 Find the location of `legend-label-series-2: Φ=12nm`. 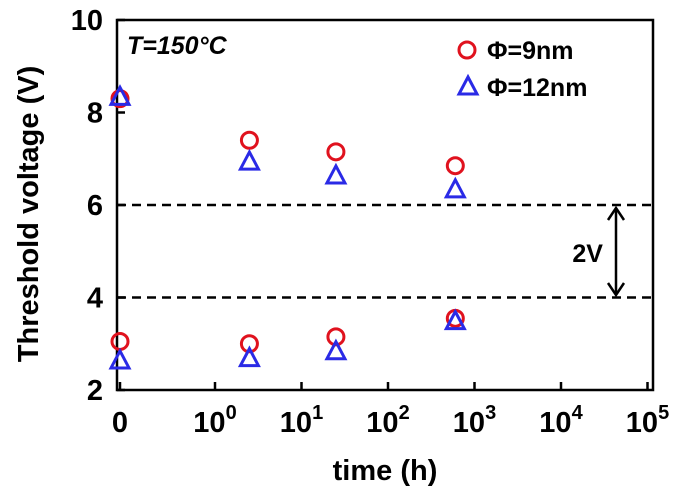

legend-label-series-2: Φ=12nm is located at coordinates (537, 88).